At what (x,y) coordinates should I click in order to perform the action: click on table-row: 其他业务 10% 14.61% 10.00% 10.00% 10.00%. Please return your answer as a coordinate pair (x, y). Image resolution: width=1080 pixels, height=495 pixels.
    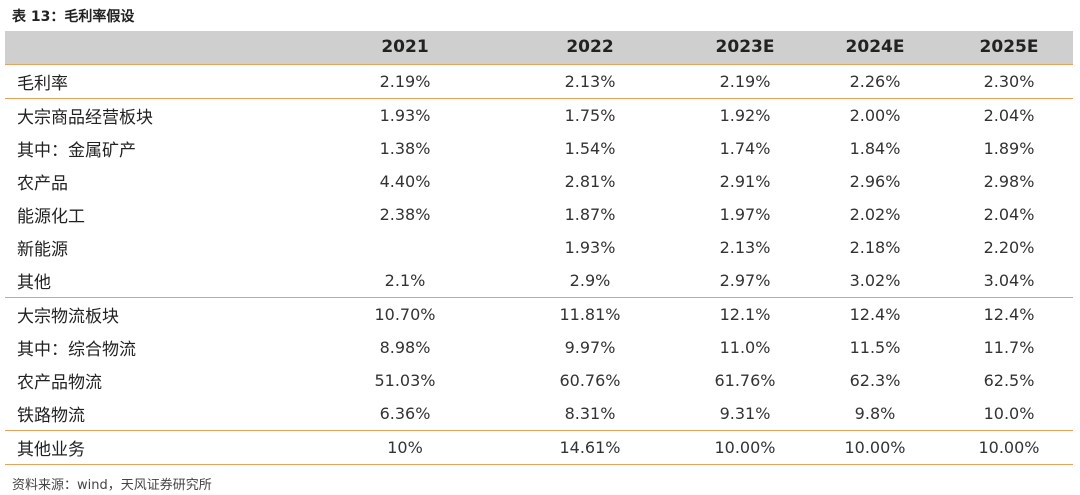
    Looking at the image, I should click on (539, 447).